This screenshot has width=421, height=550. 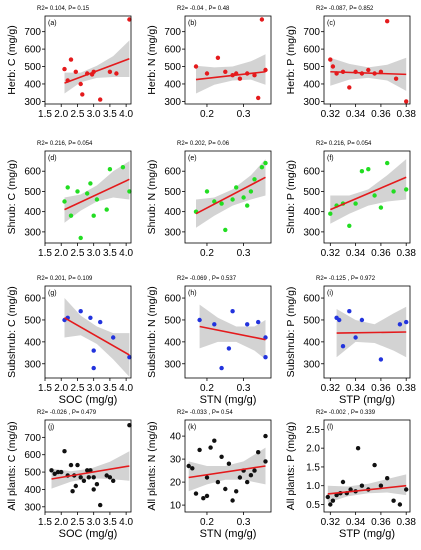 What do you see at coordinates (192, 427) in the screenshot?
I see `panel-label: (k)` at bounding box center [192, 427].